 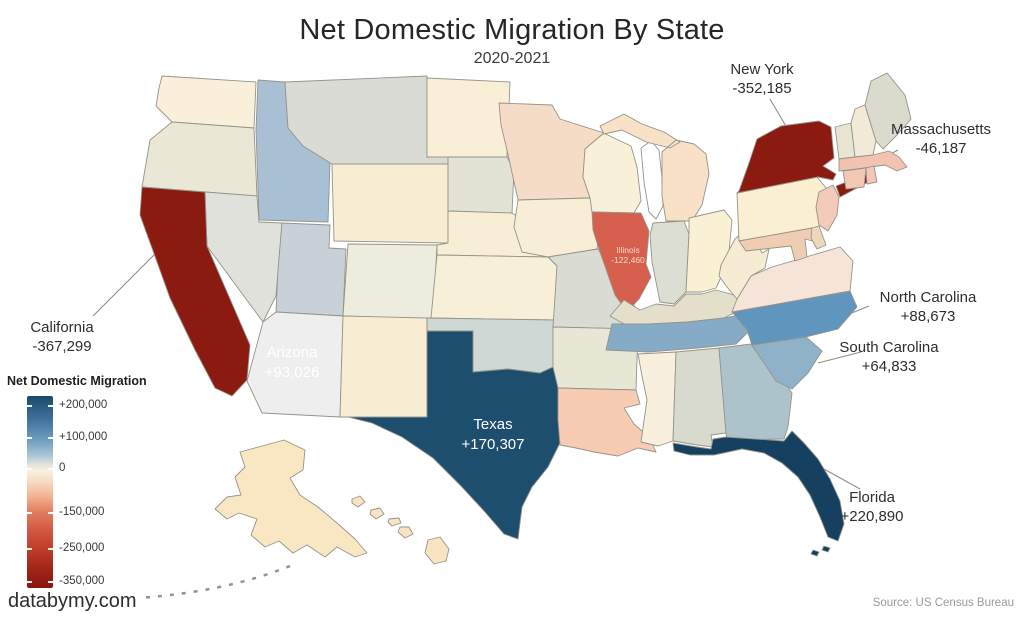 What do you see at coordinates (77, 381) in the screenshot?
I see `legend-title: Net Domestic Migration` at bounding box center [77, 381].